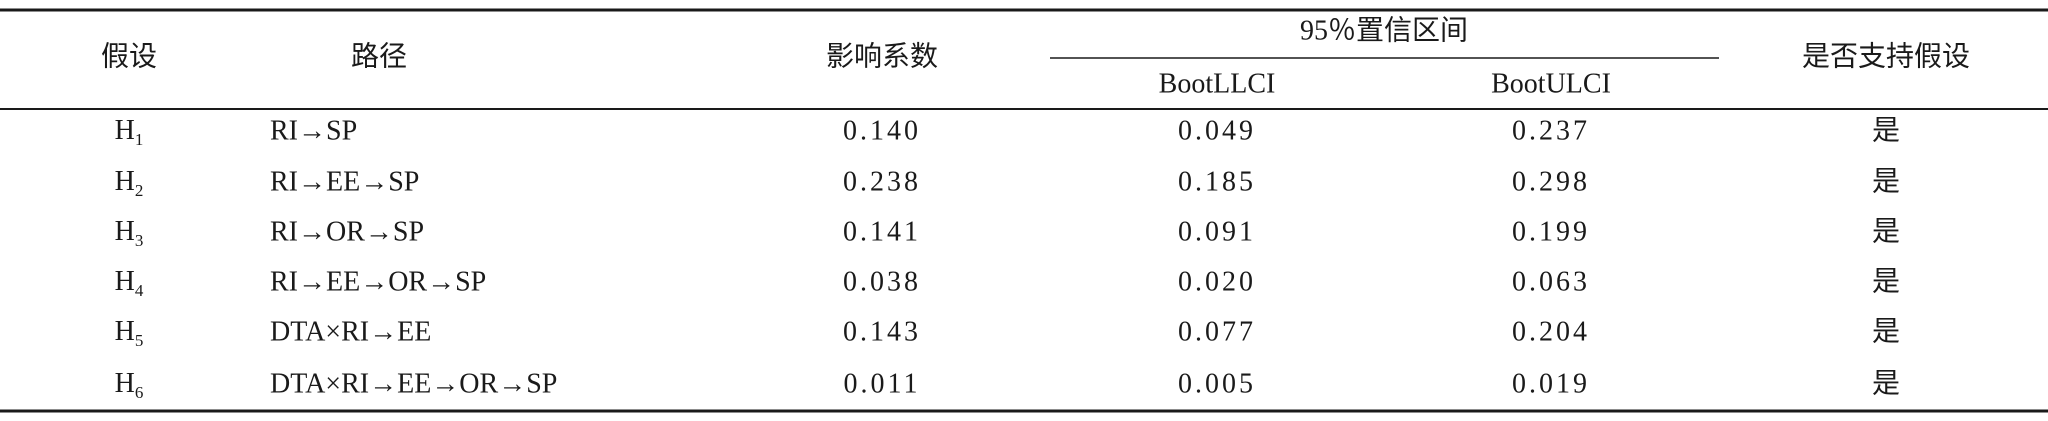 Image resolution: width=2048 pixels, height=421 pixels. I want to click on header-cell: 假设, so click(129, 56).